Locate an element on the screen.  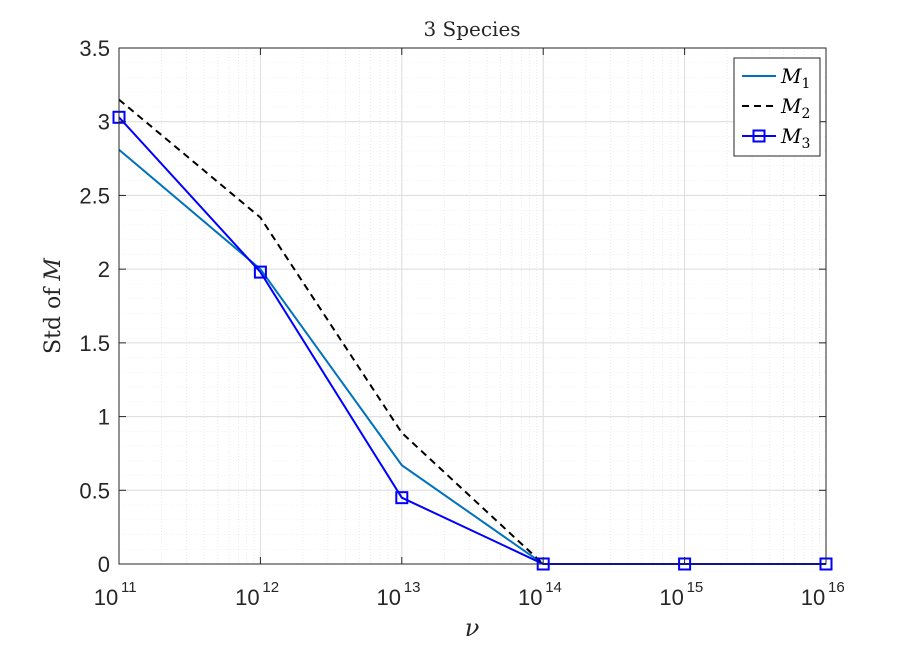
legend-label-M1: M1 is located at coordinates (795, 78).